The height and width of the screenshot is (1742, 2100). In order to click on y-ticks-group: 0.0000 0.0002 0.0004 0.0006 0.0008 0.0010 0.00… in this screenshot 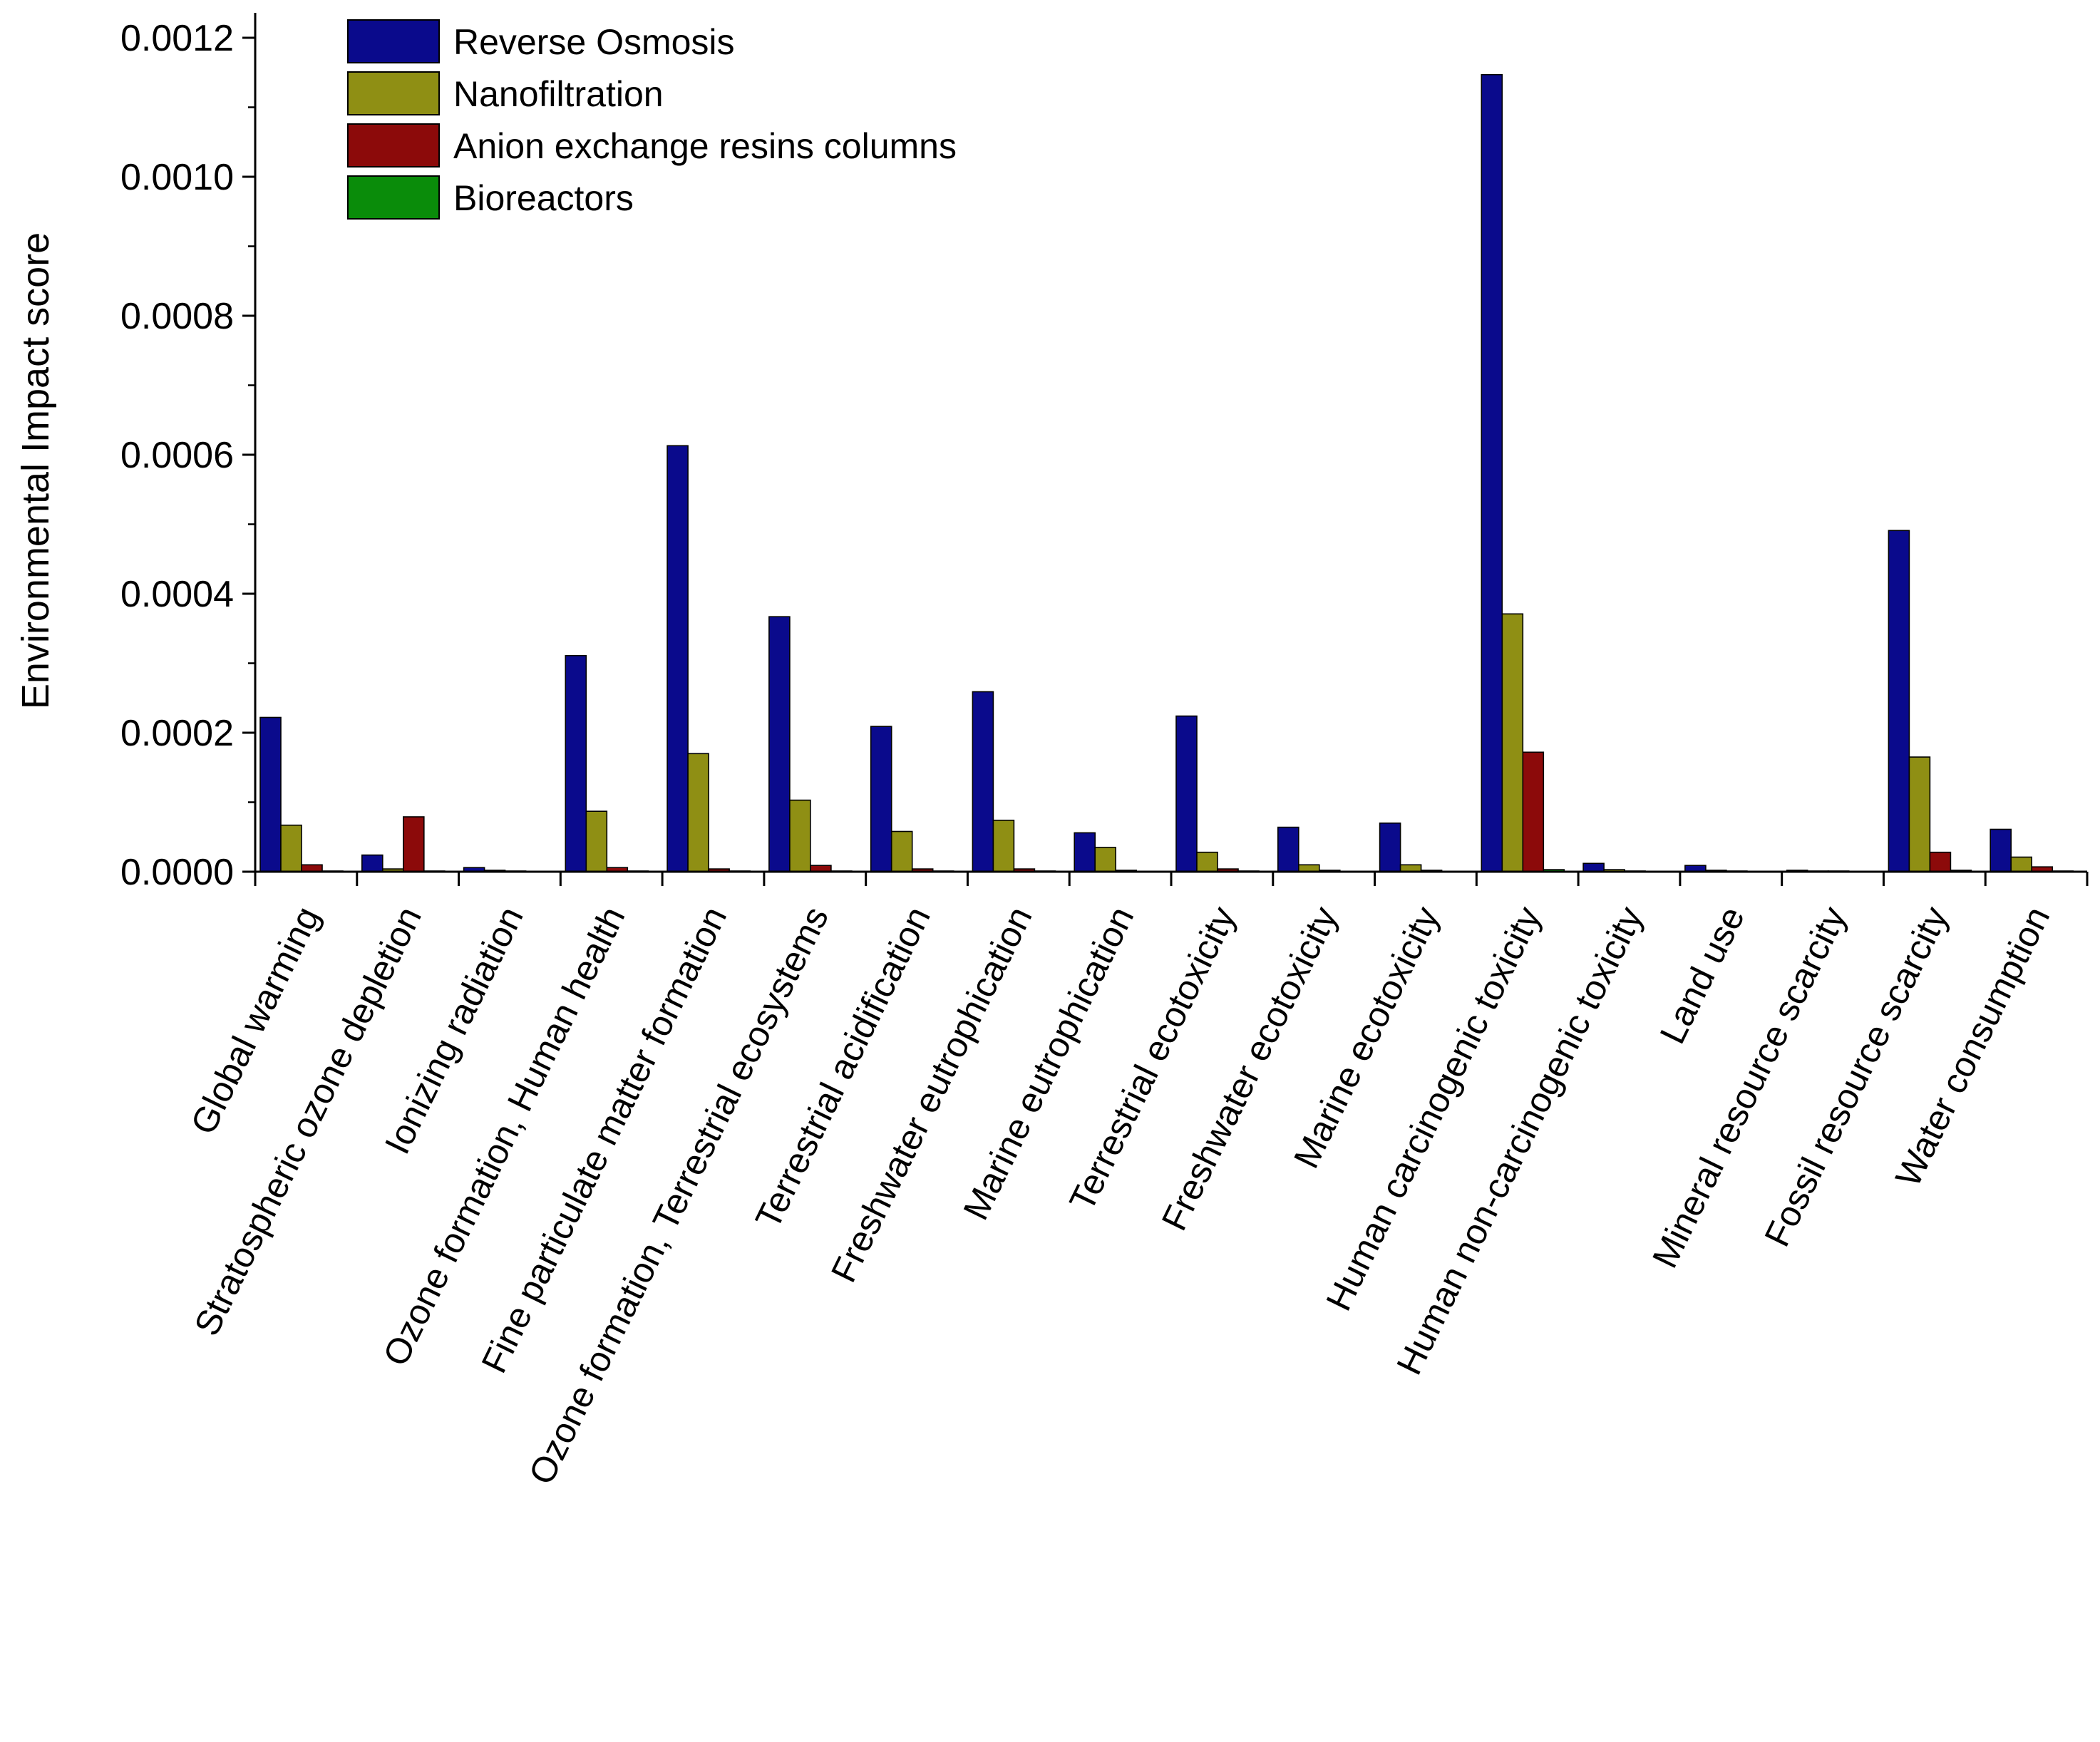, I will do `click(187, 455)`.